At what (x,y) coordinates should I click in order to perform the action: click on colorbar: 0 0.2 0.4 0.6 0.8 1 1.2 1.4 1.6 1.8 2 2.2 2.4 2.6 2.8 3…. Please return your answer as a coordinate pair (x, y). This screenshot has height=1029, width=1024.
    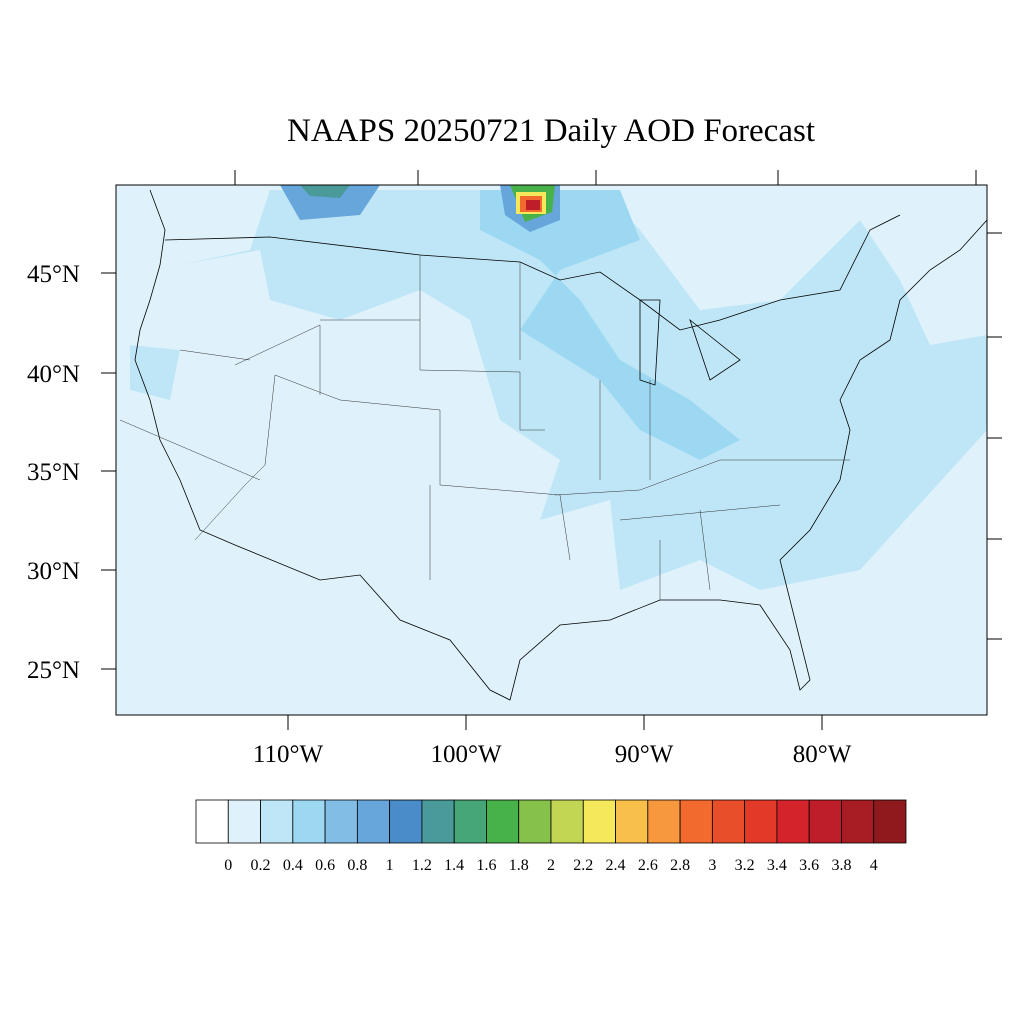
    Looking at the image, I should click on (551, 836).